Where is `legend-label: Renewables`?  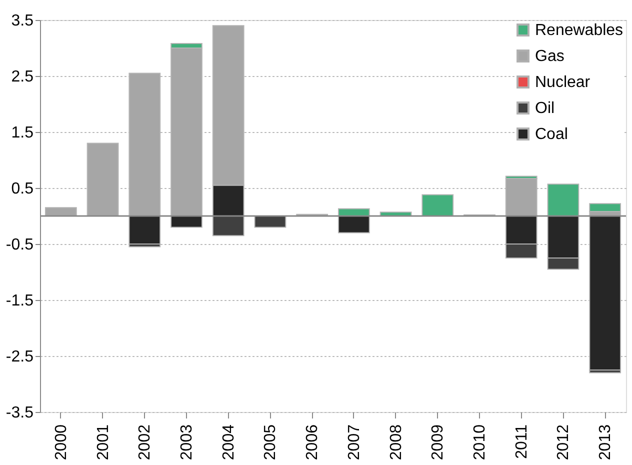 legend-label: Renewables is located at coordinates (579, 30).